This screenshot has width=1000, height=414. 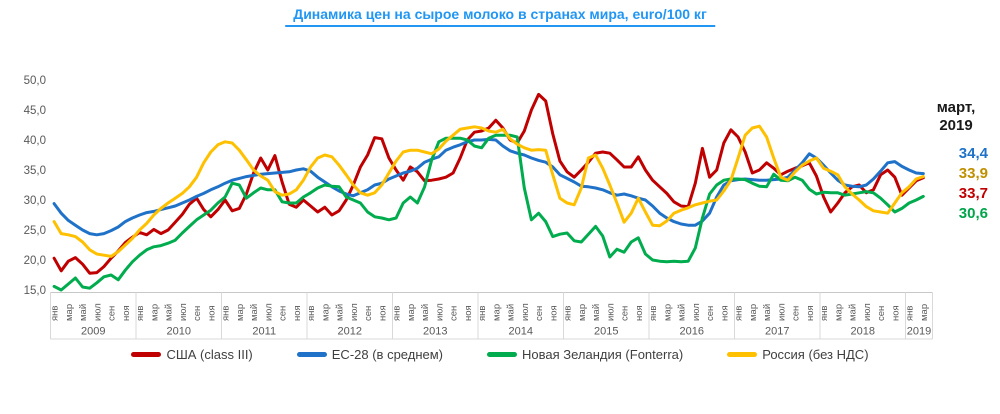 I want to click on y-tick-label: 50,0, so click(x=35, y=81).